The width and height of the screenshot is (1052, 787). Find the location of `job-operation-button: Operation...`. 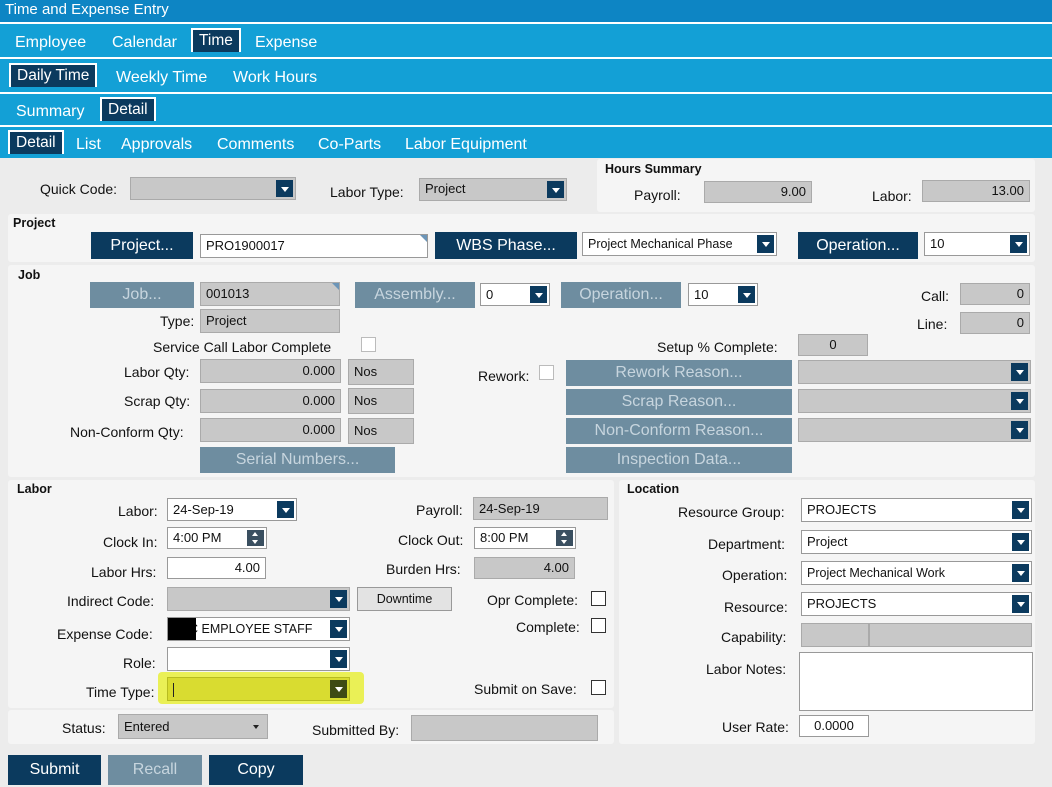

job-operation-button: Operation... is located at coordinates (621, 295).